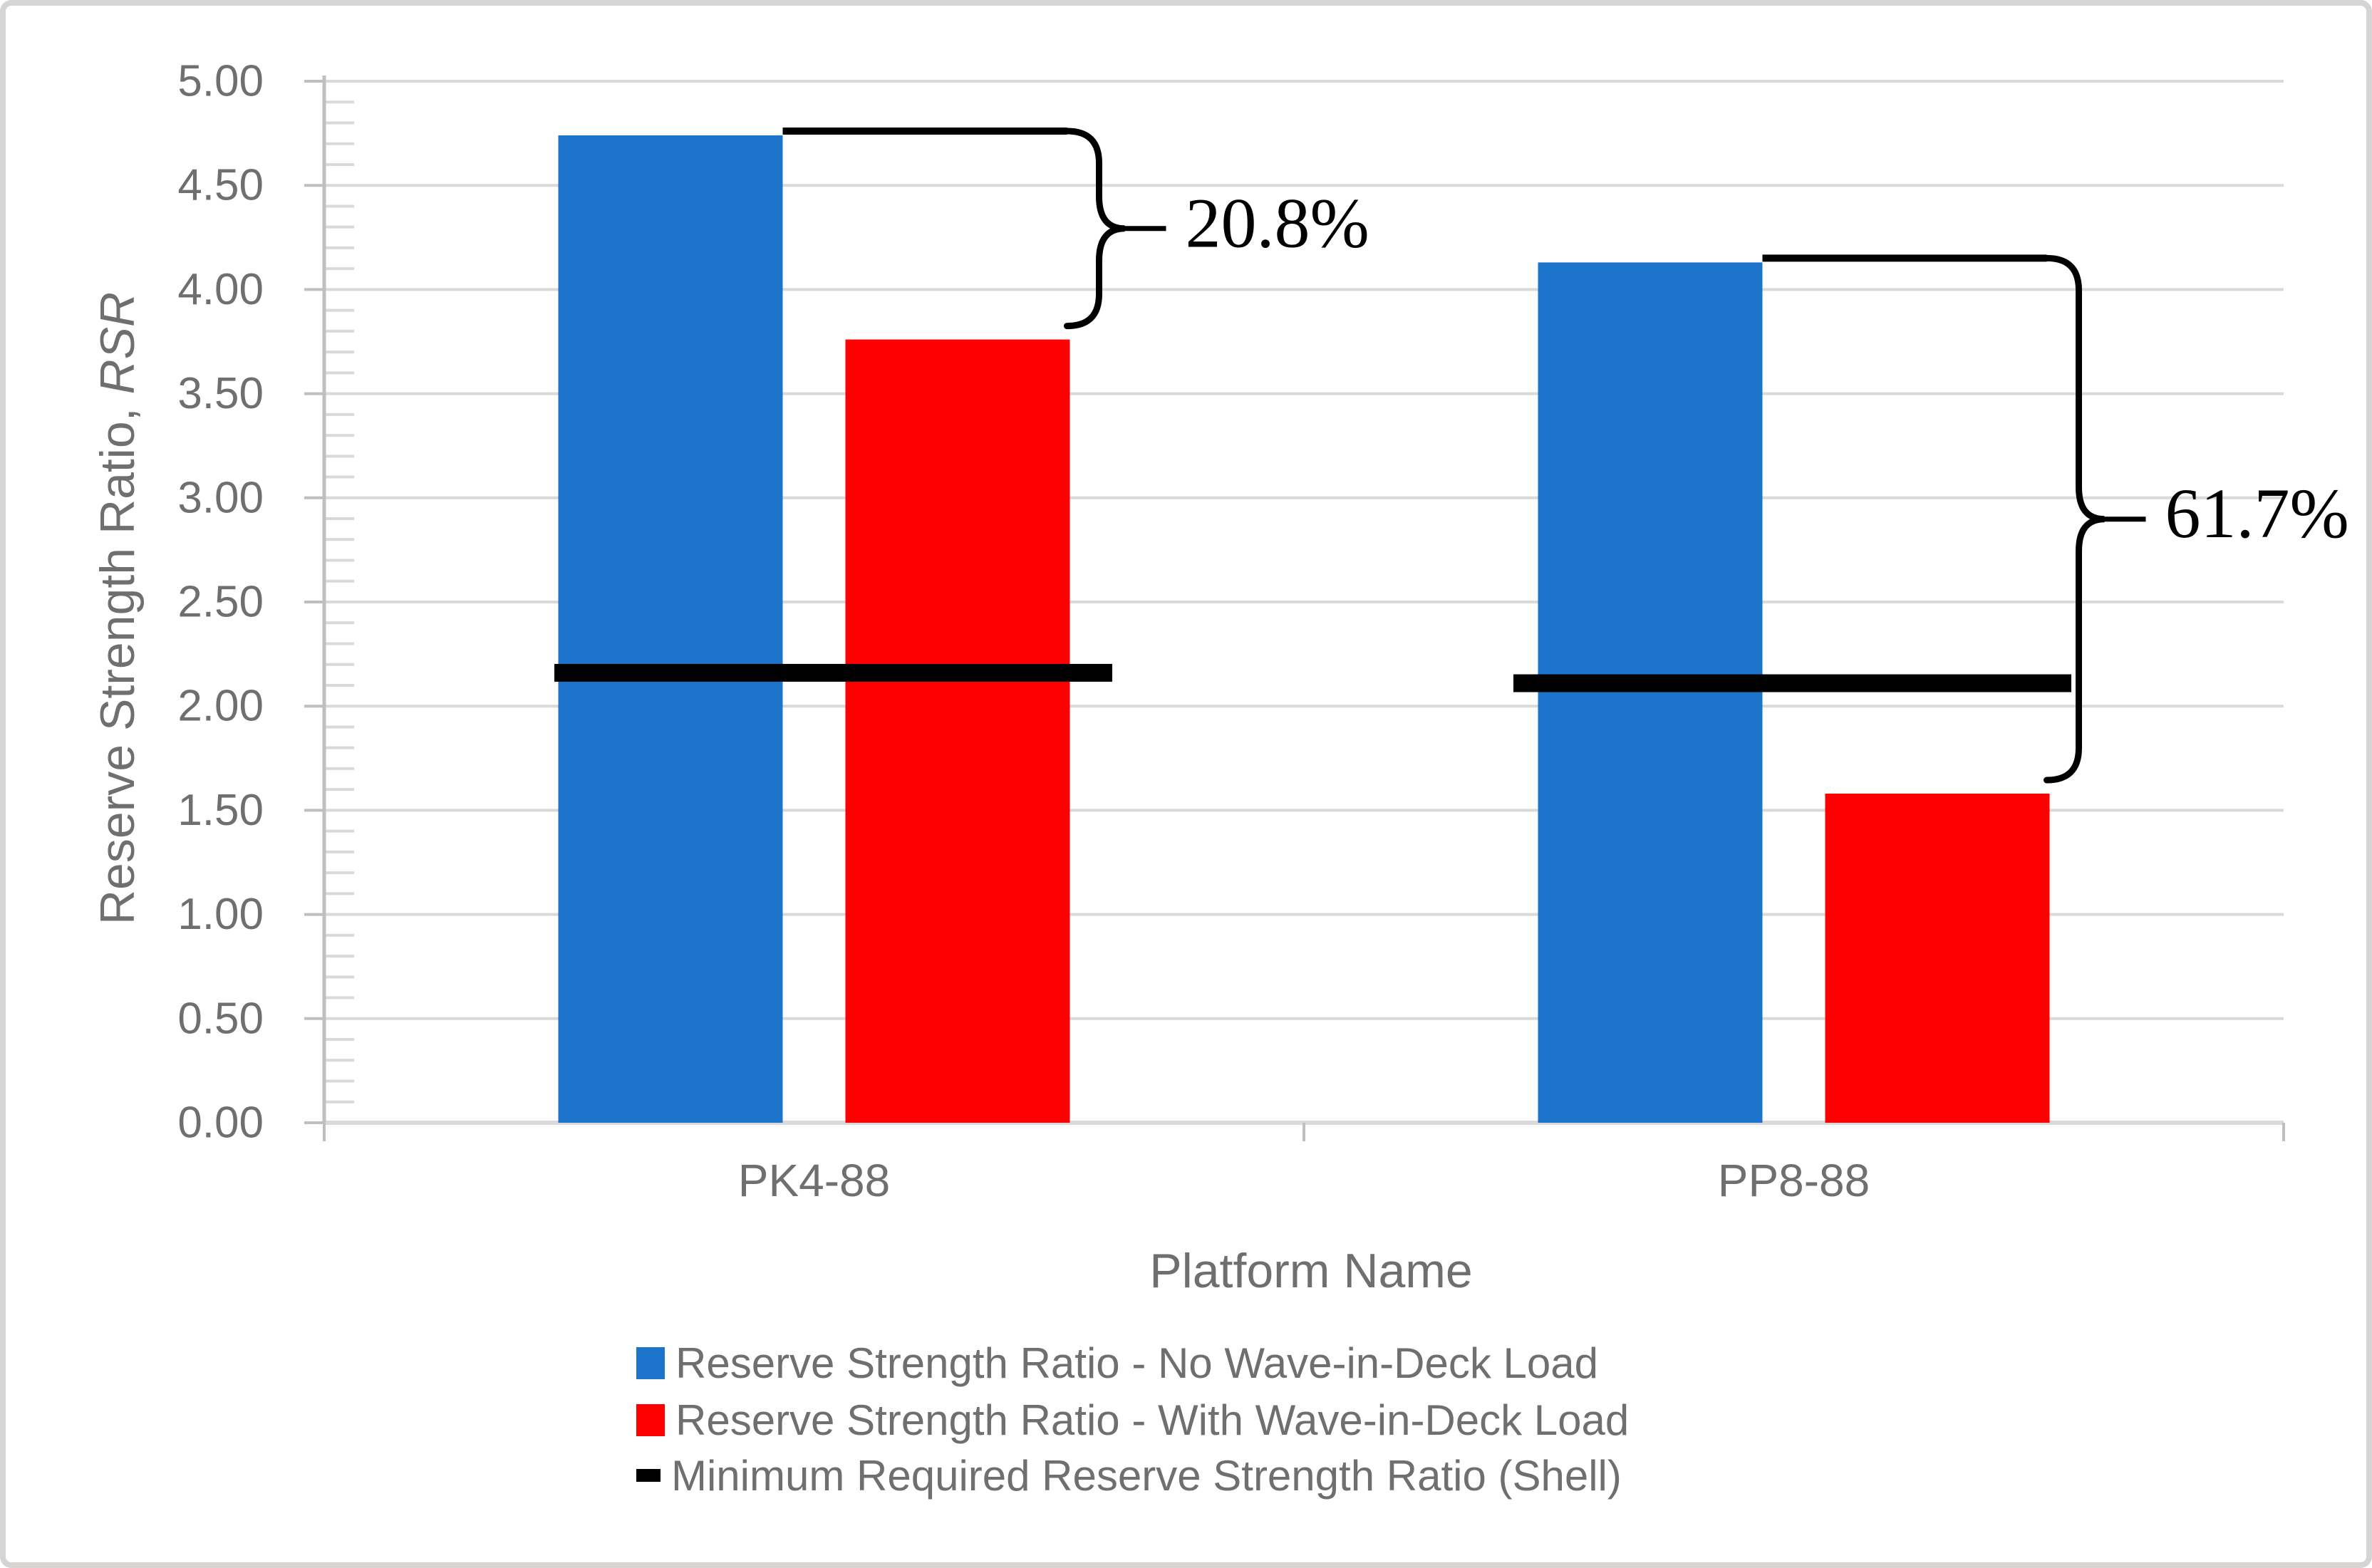 This screenshot has height=1568, width=2372. What do you see at coordinates (220, 706) in the screenshot?
I see `y-tick-label: 2.00` at bounding box center [220, 706].